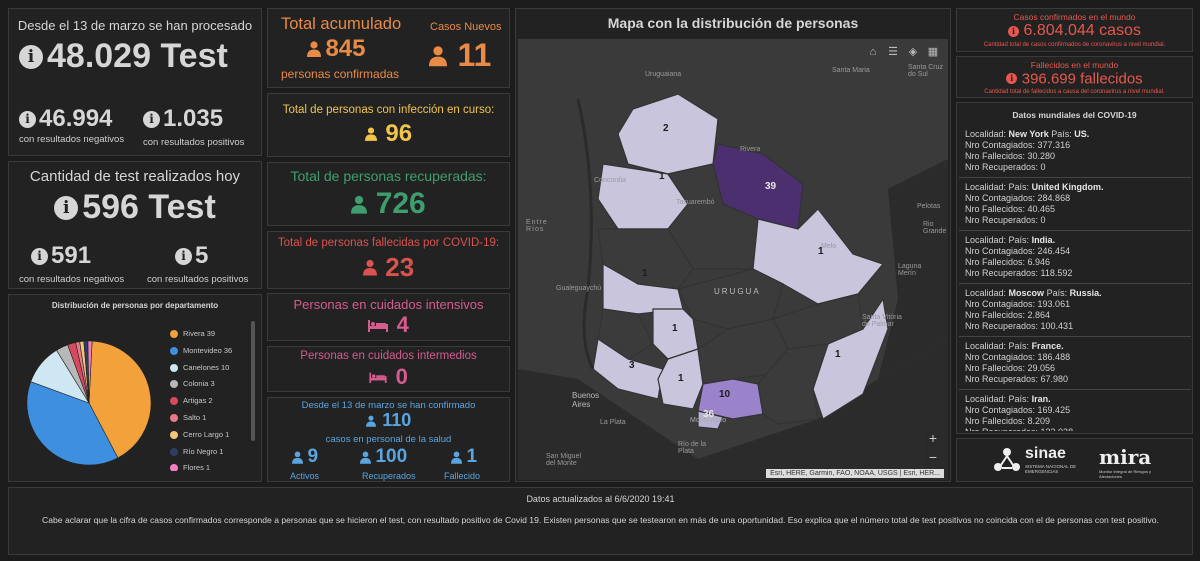  I want to click on department-pie-chart, so click(89, 403).